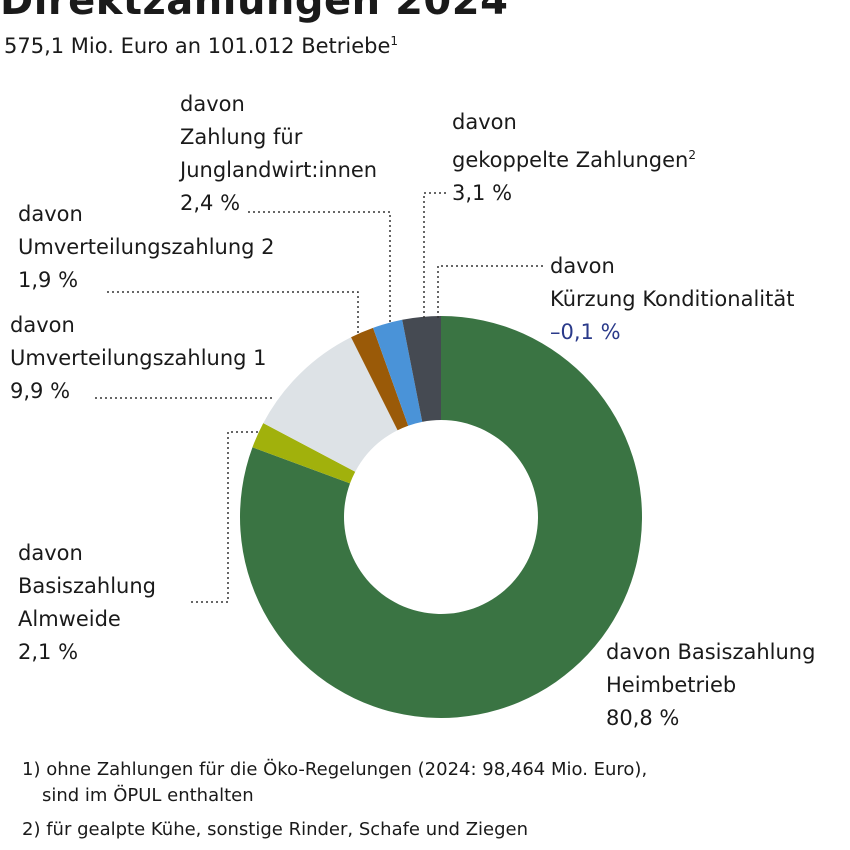 The width and height of the screenshot is (850, 850). What do you see at coordinates (482, 193) in the screenshot?
I see `label-gekoppelt-value: 3,1 %` at bounding box center [482, 193].